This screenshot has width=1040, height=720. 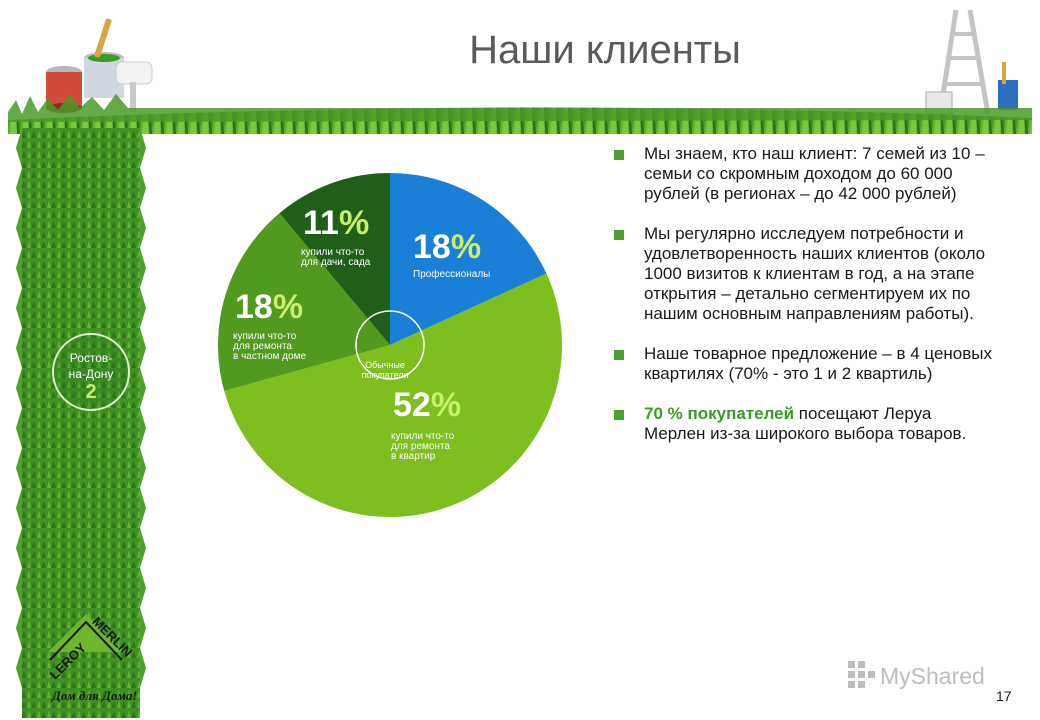 I want to click on myshared-watermark: MyShared, so click(x=926, y=675).